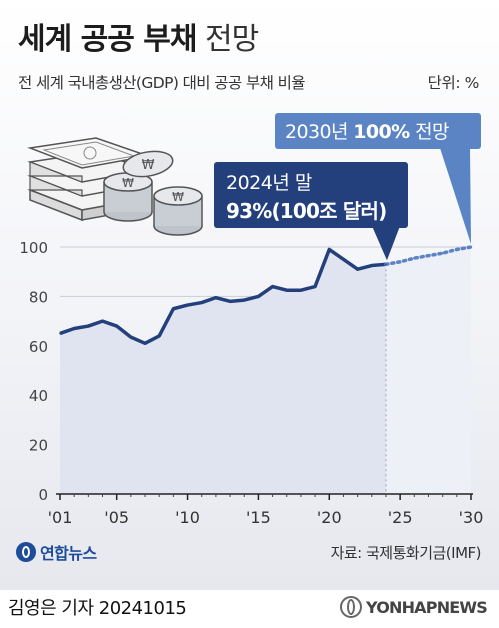  Describe the element at coordinates (343, 259) in the screenshot. I see `point-2021` at that location.